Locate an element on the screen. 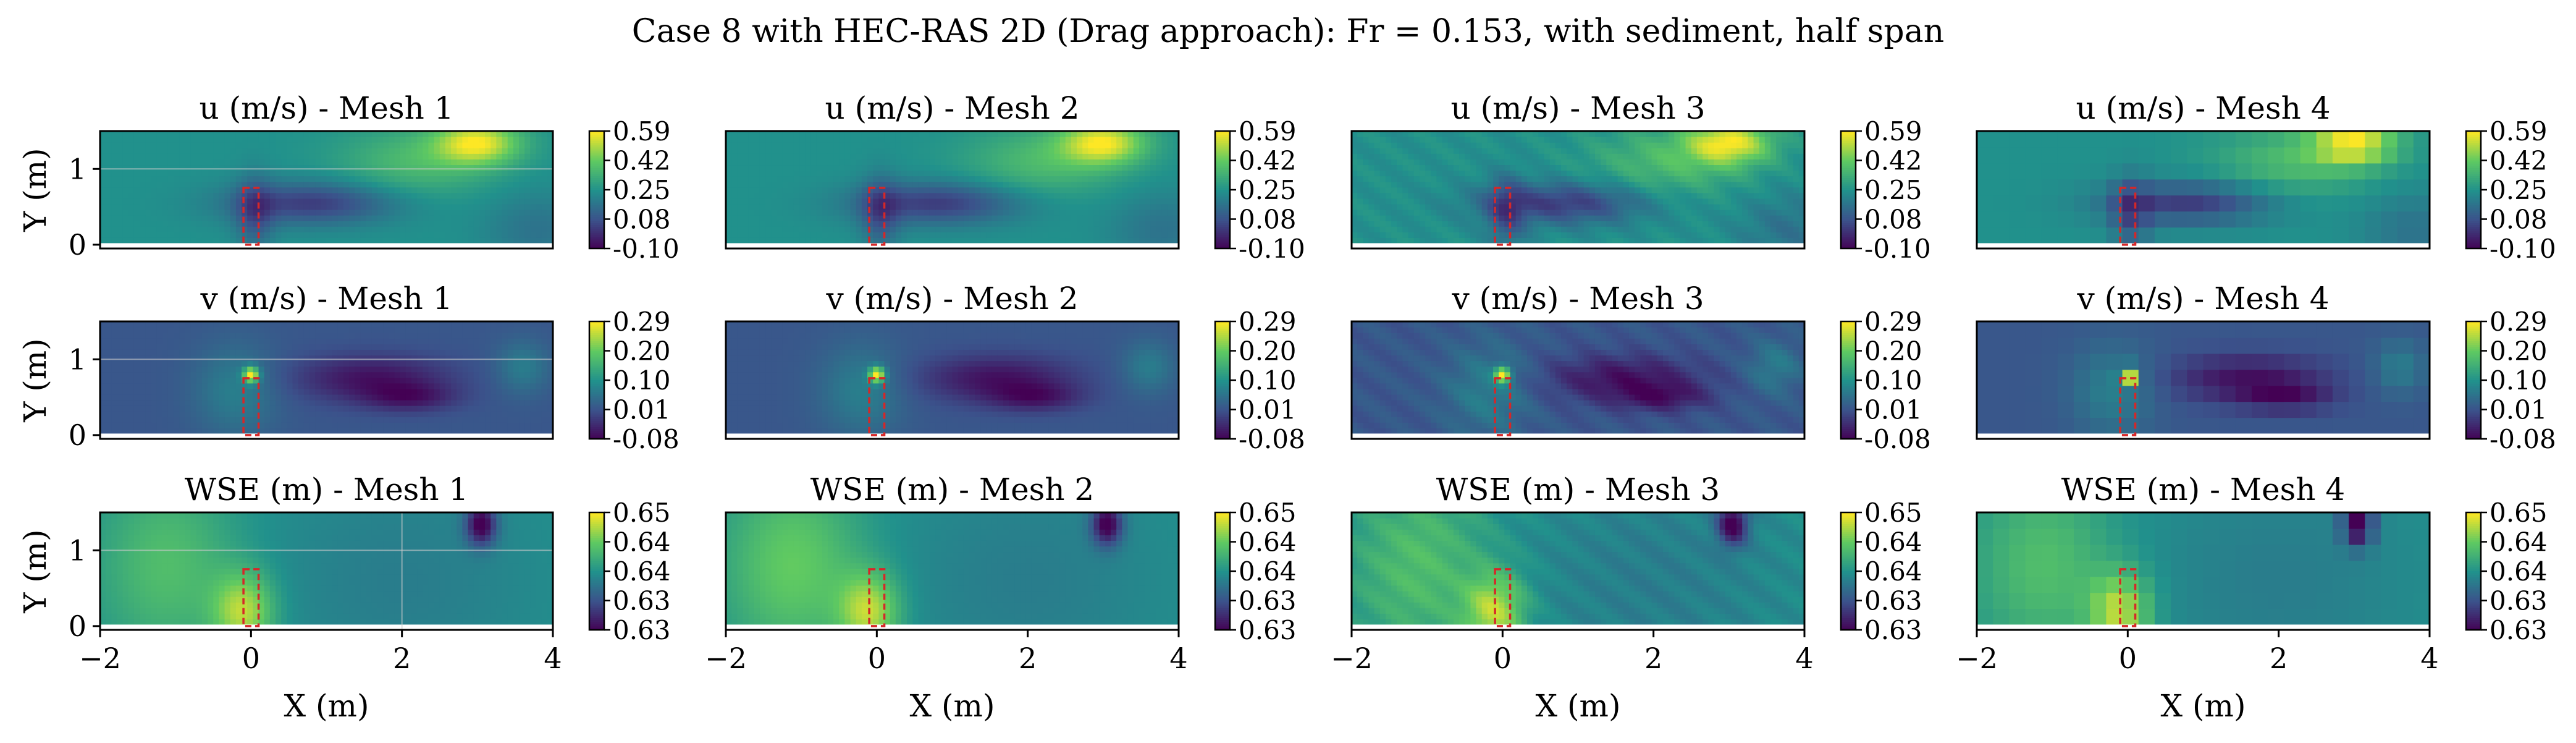 The height and width of the screenshot is (743, 2576). panel-title: v (m/s) - Mesh 4 is located at coordinates (2202, 298).